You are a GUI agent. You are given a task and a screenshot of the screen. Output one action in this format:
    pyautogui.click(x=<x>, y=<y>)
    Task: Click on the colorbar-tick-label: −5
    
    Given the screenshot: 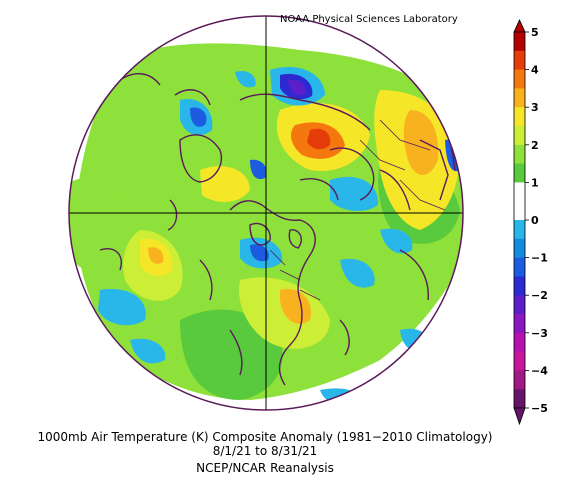 What is the action you would take?
    pyautogui.click(x=539, y=408)
    